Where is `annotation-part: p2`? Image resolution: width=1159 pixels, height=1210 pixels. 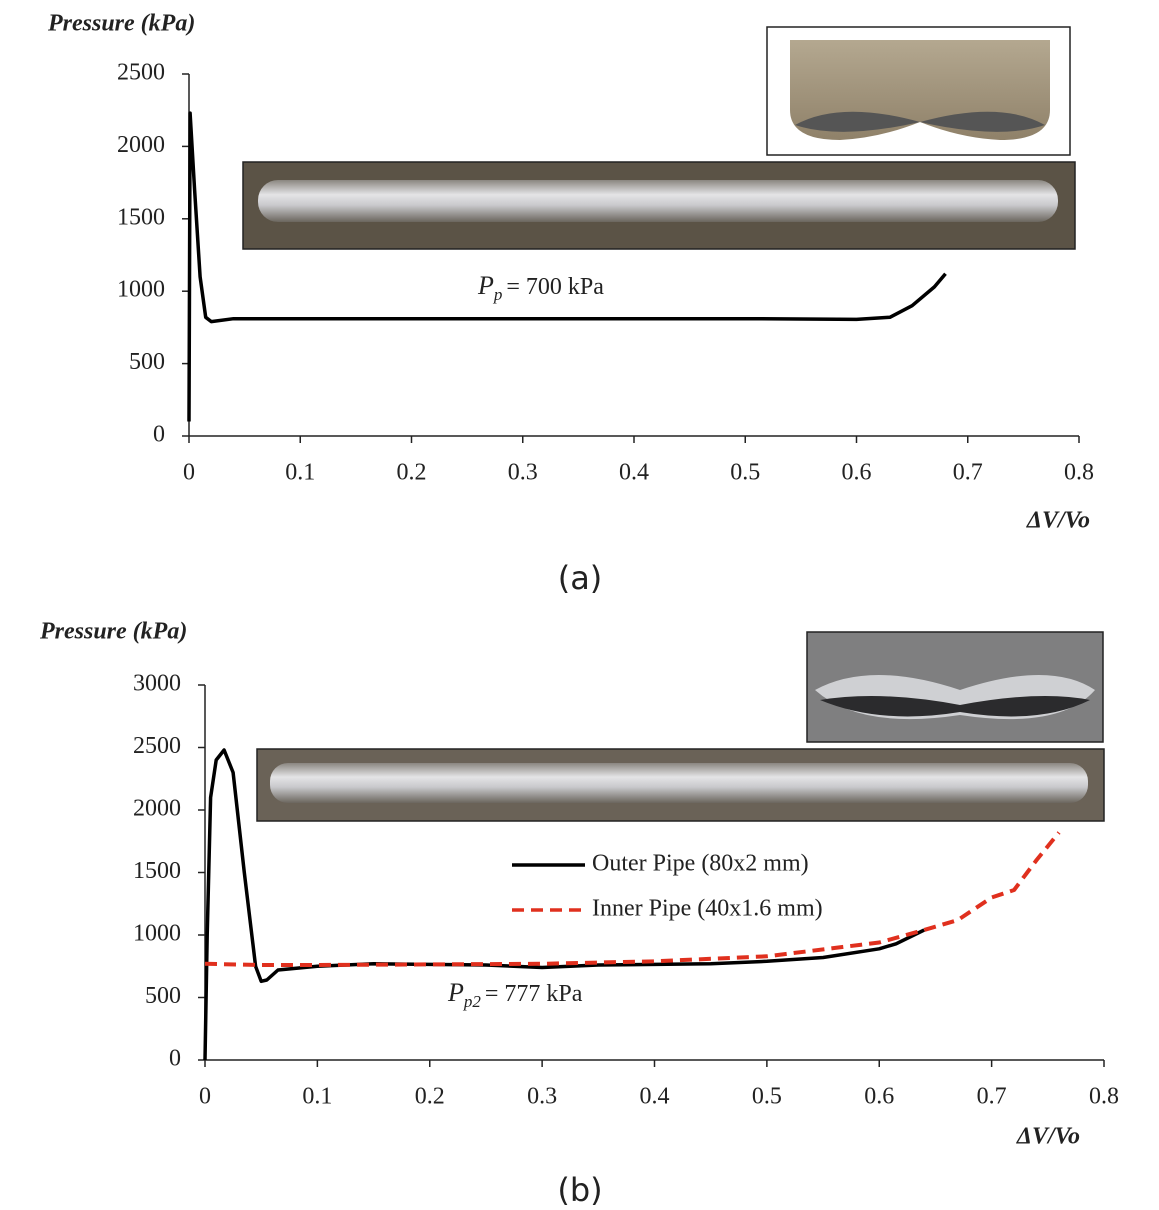
annotation-part: p2 is located at coordinates (472, 1001).